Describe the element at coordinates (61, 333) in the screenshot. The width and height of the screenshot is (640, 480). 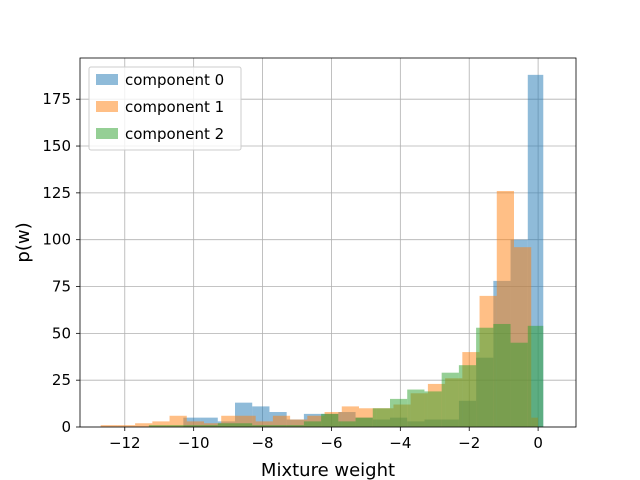
I see `y-tick-label: 50` at that location.